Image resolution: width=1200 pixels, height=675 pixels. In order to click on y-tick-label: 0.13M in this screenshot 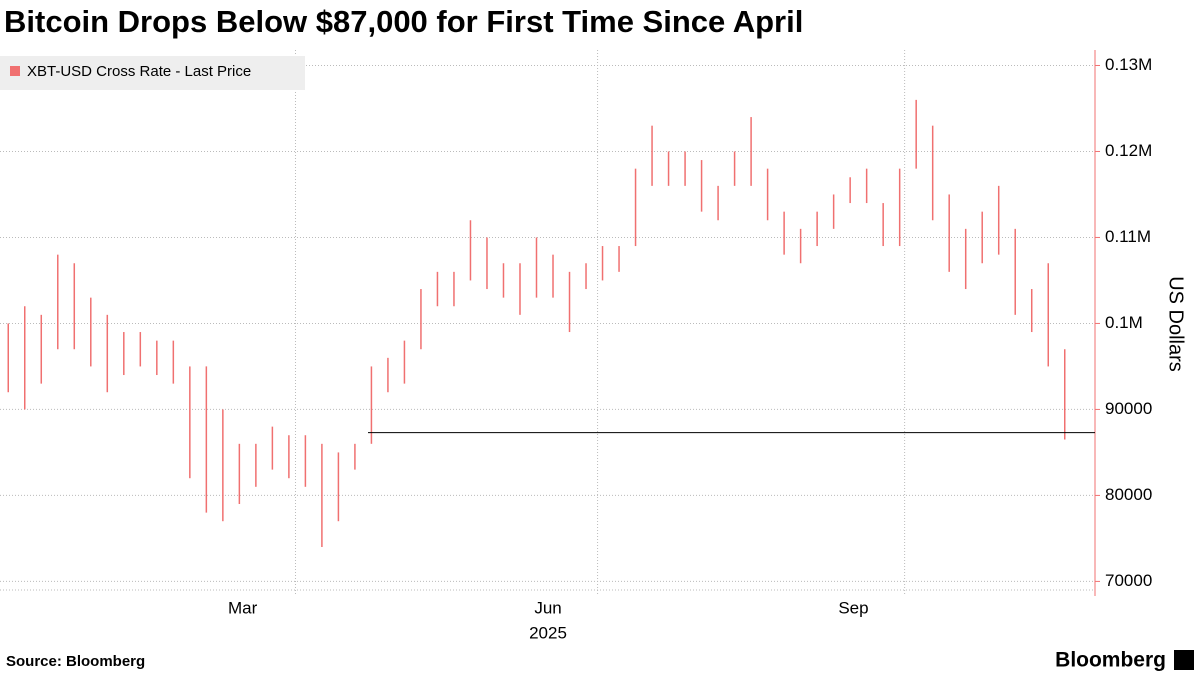, I will do `click(1128, 64)`.